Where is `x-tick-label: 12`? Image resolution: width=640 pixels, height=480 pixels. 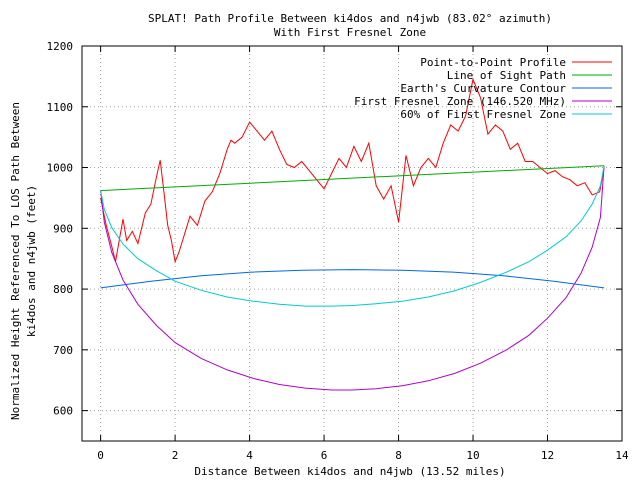 x-tick-label: 12 is located at coordinates (547, 455).